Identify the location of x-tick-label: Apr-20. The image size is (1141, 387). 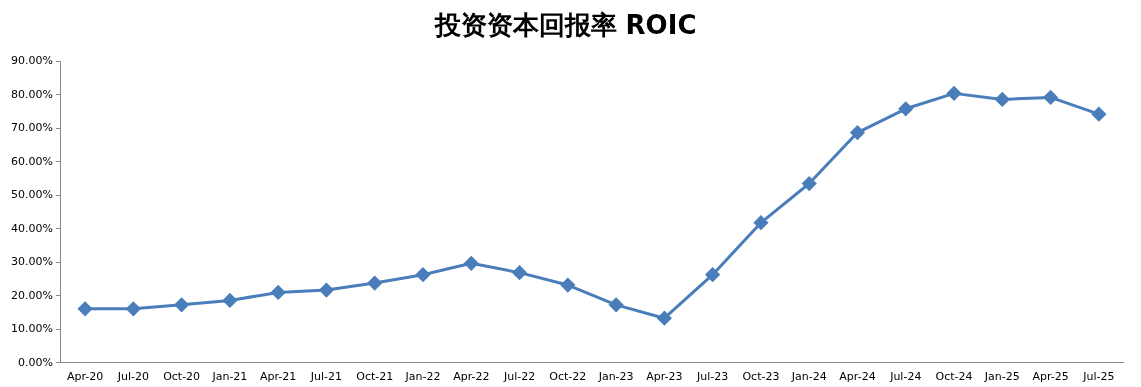
(85, 377).